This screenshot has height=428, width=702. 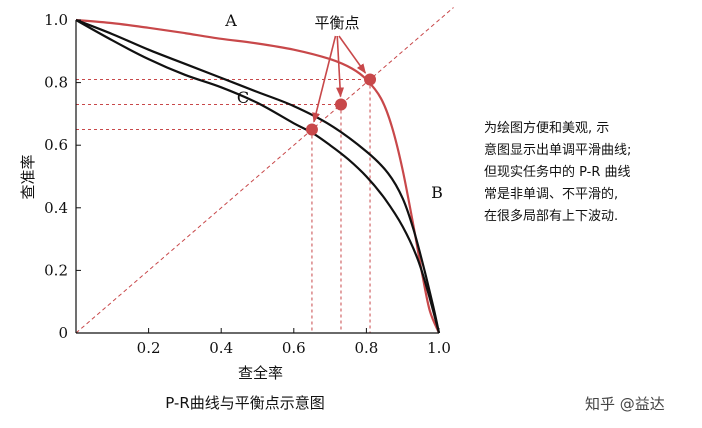 What do you see at coordinates (149, 348) in the screenshot?
I see `x-tick-label: 0.2` at bounding box center [149, 348].